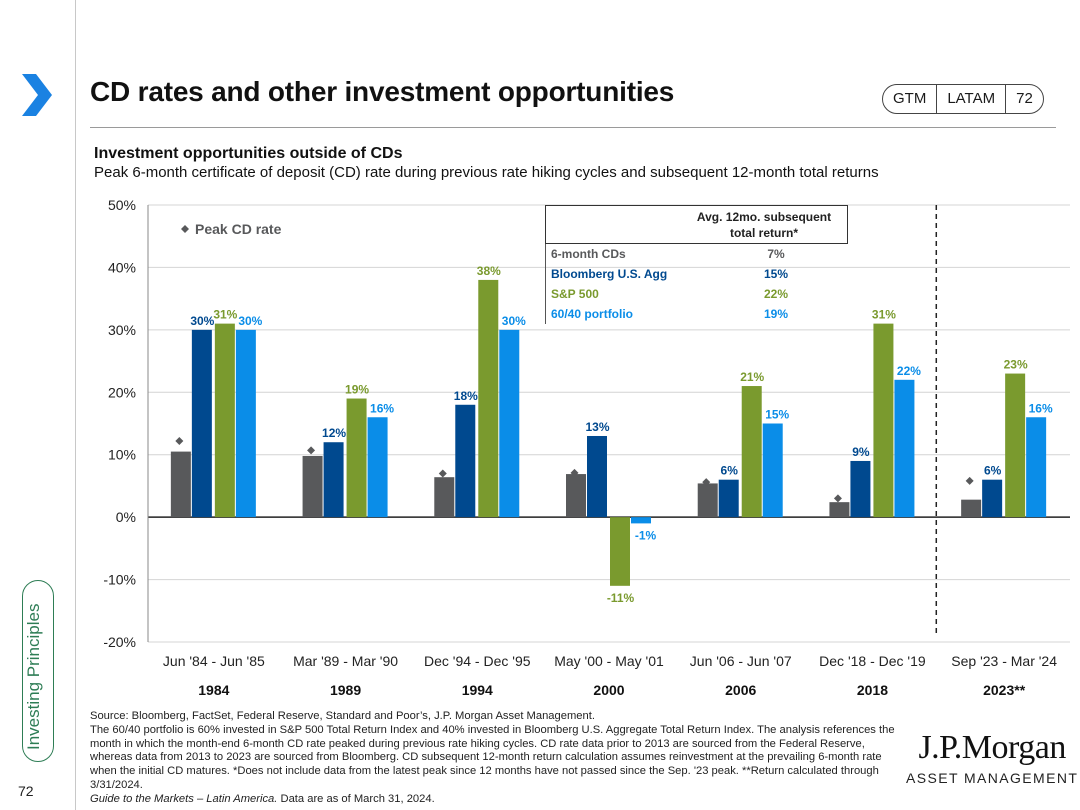 This screenshot has width=1080, height=810. What do you see at coordinates (575, 294) in the screenshot?
I see `returns-table-label: S&P 500` at bounding box center [575, 294].